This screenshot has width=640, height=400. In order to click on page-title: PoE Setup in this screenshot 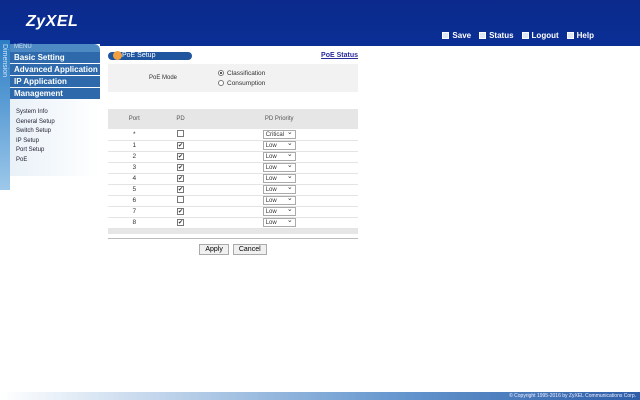, I will do `click(150, 55)`.